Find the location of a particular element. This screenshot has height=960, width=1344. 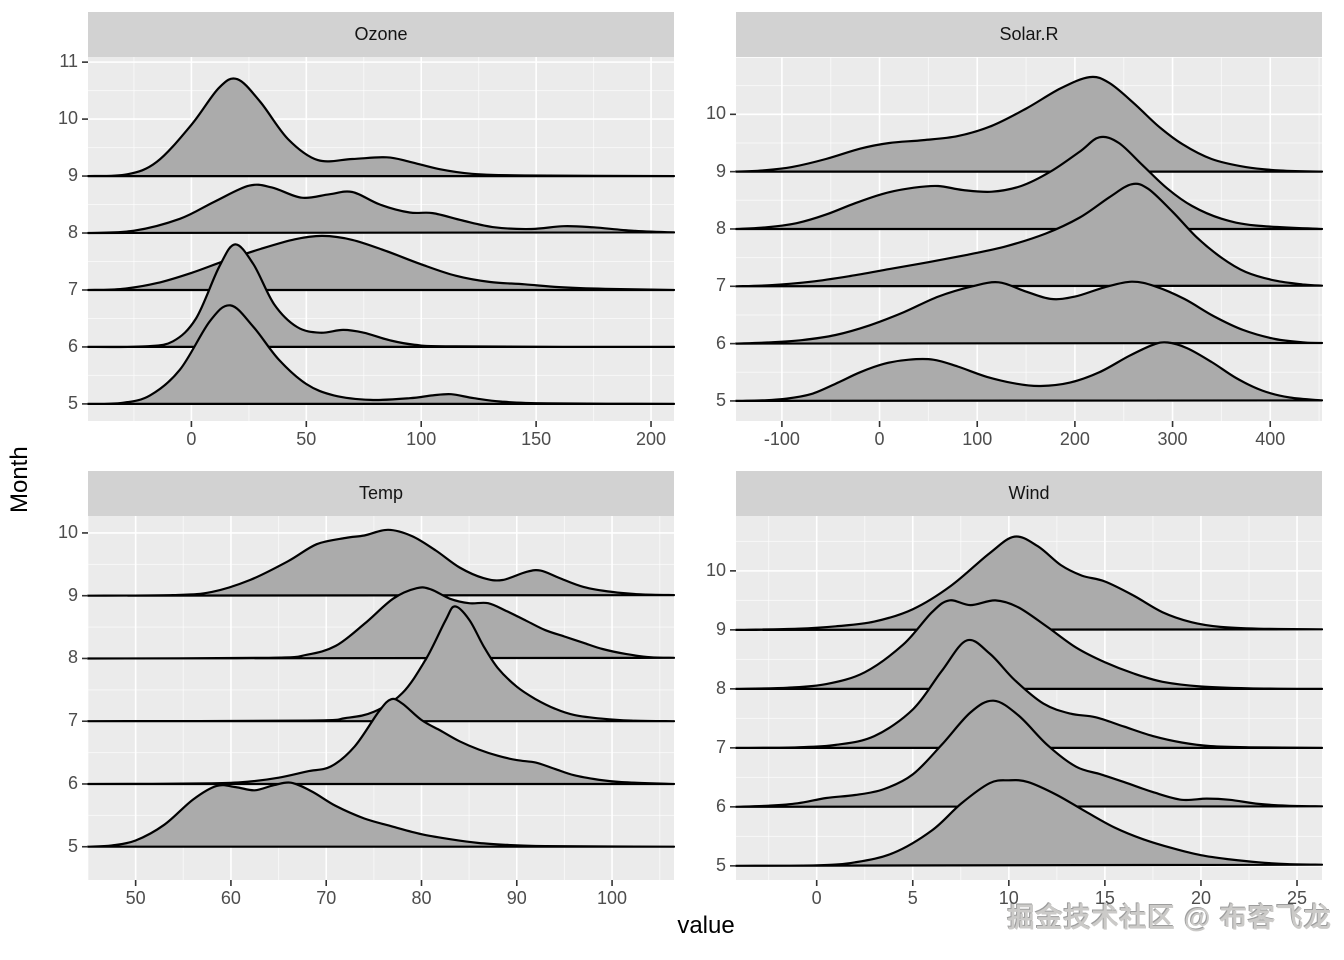

x-axis-title: value is located at coordinates (706, 925).